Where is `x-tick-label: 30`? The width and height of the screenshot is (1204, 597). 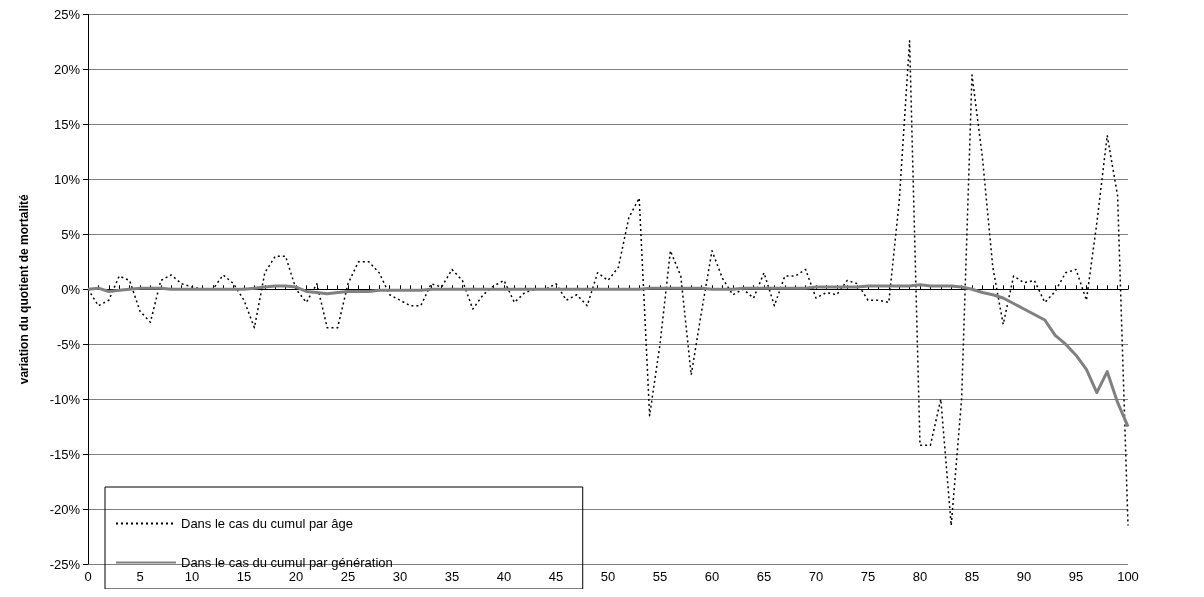
x-tick-label: 30 is located at coordinates (400, 576).